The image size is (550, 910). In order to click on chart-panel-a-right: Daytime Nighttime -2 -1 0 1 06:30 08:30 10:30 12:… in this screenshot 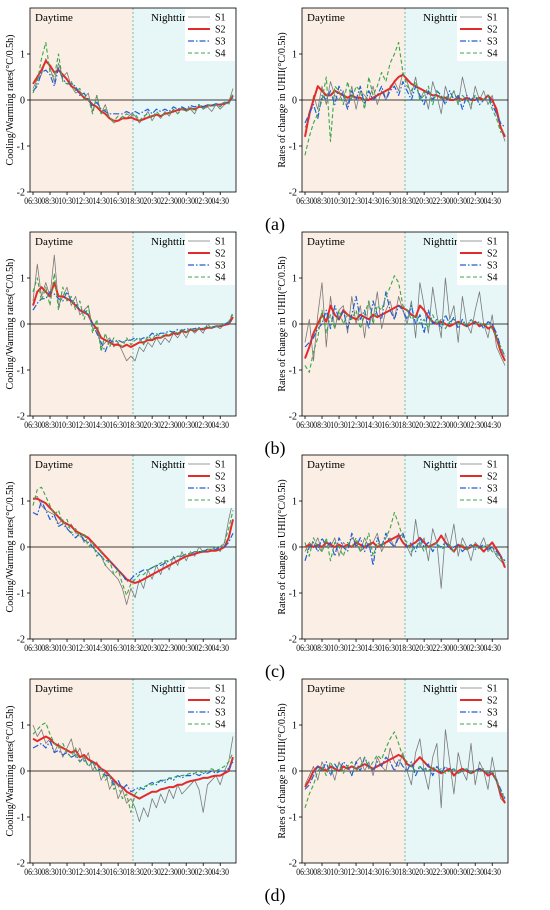, I will do `click(393, 106)`.